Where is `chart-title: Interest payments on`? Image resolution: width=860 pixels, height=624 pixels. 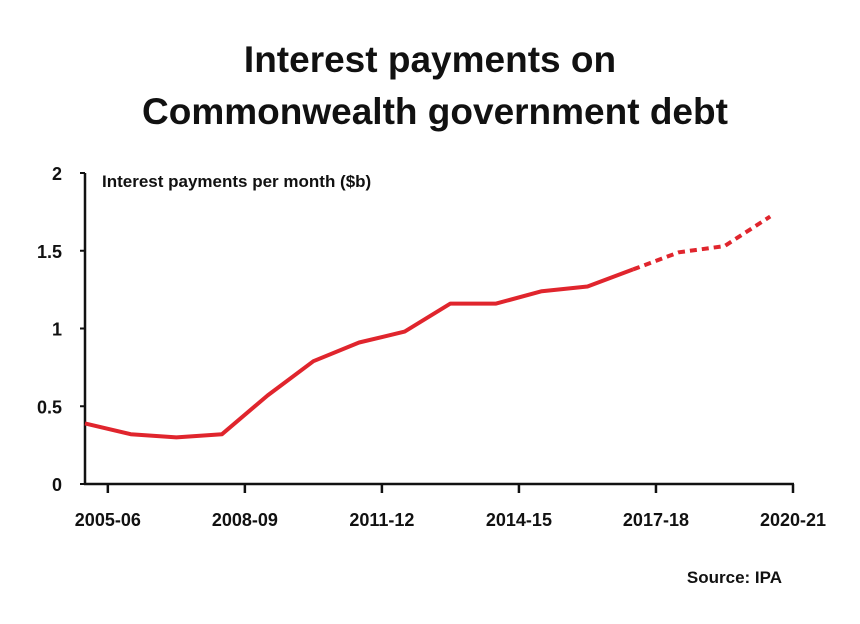
chart-title: Interest payments on is located at coordinates (430, 59).